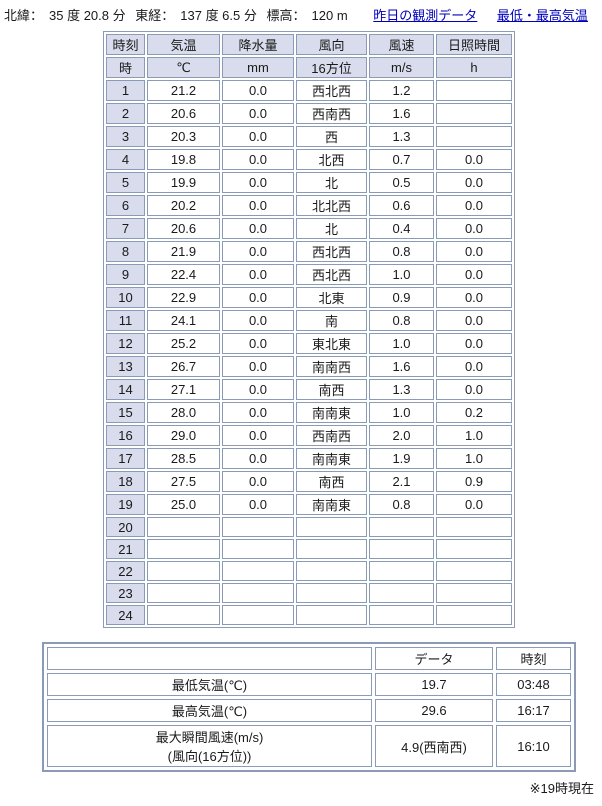 The width and height of the screenshot is (602, 806). I want to click on unit-time: 時, so click(125, 67).